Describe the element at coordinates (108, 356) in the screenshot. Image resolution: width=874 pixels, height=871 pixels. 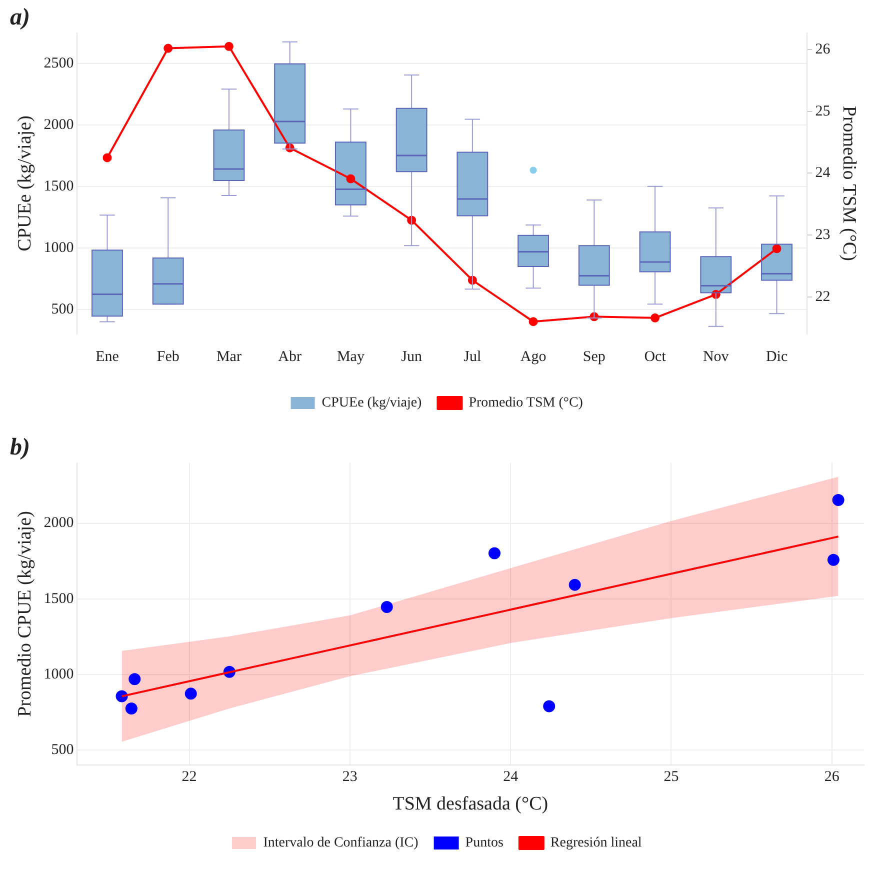
I see `x-tick-label: Ene` at that location.